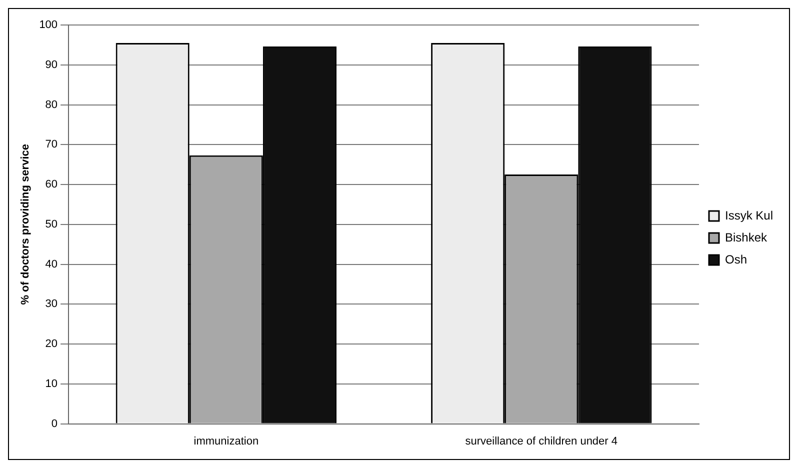 This screenshot has width=800, height=471. Describe the element at coordinates (26, 224) in the screenshot. I see `y-axis-title: % of doctors providing service` at that location.